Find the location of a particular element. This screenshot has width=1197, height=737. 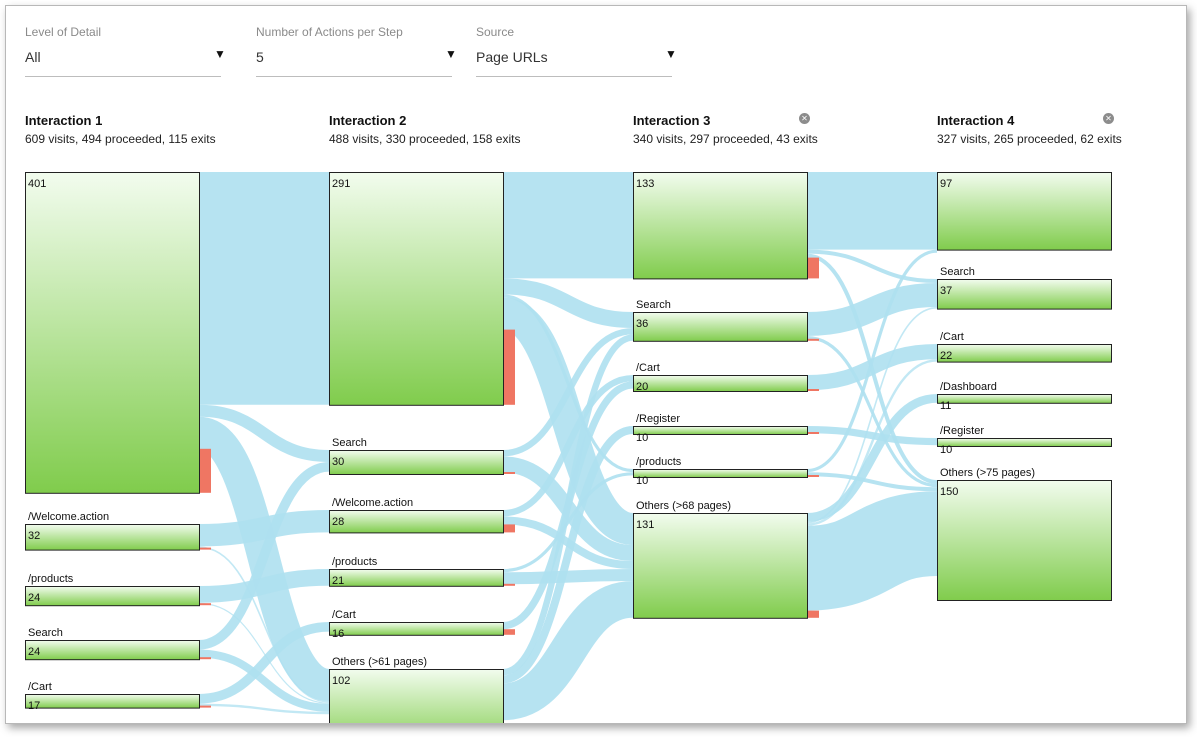

node-value: 37 is located at coordinates (946, 291).